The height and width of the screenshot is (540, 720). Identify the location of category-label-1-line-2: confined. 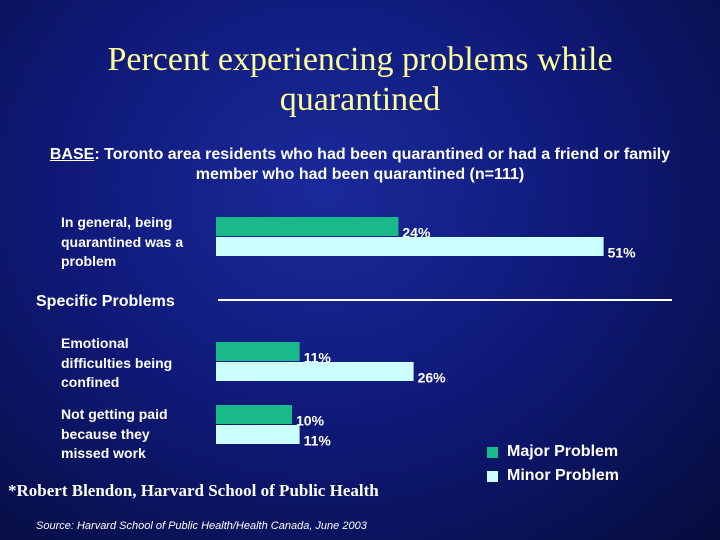
(90, 382).